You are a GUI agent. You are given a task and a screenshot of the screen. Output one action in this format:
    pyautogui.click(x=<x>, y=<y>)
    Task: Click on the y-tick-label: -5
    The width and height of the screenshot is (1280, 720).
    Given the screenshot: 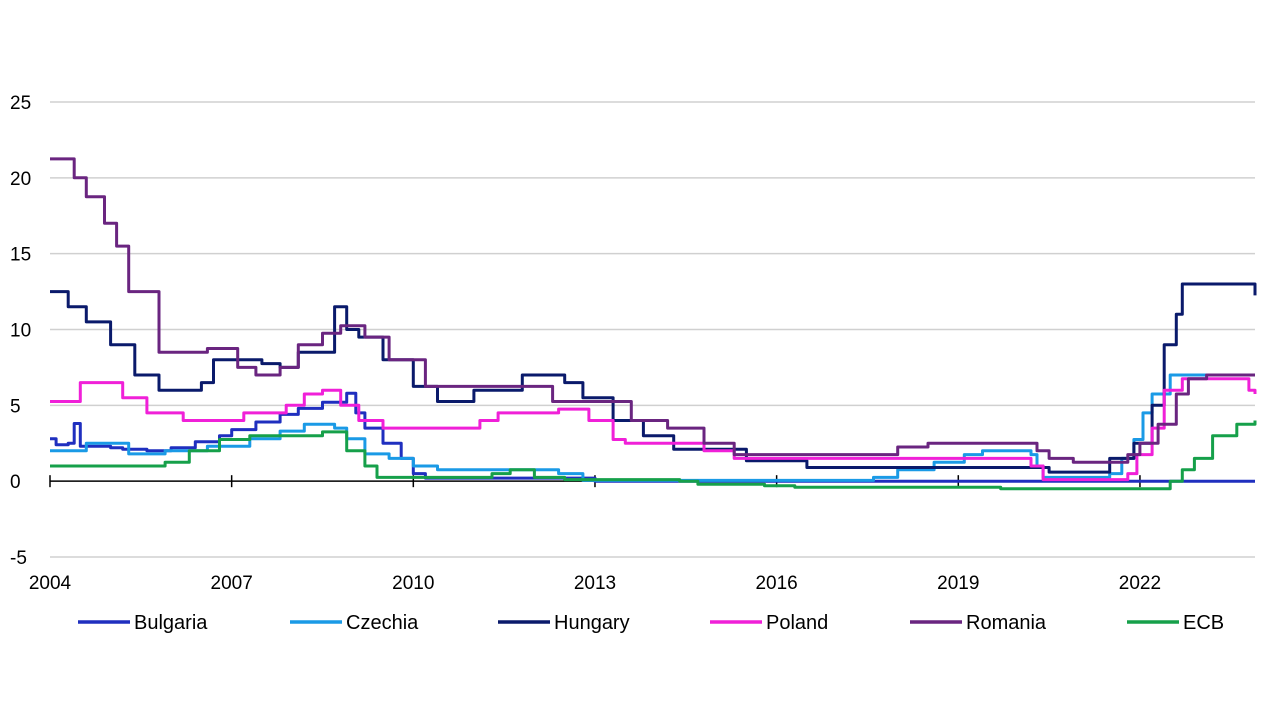 What is the action you would take?
    pyautogui.click(x=18, y=558)
    